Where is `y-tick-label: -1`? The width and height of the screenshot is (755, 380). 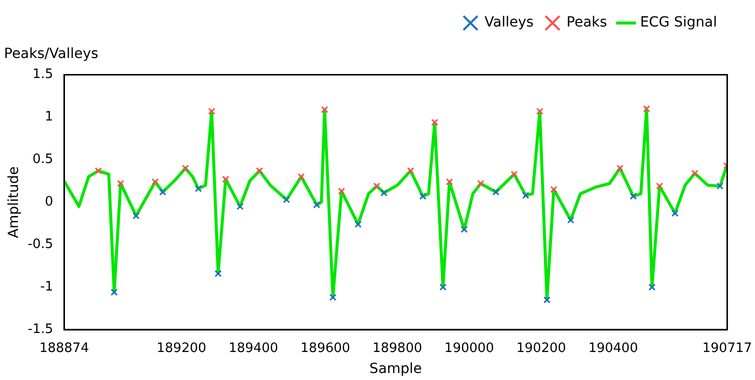 y-tick-label: -1 is located at coordinates (47, 287).